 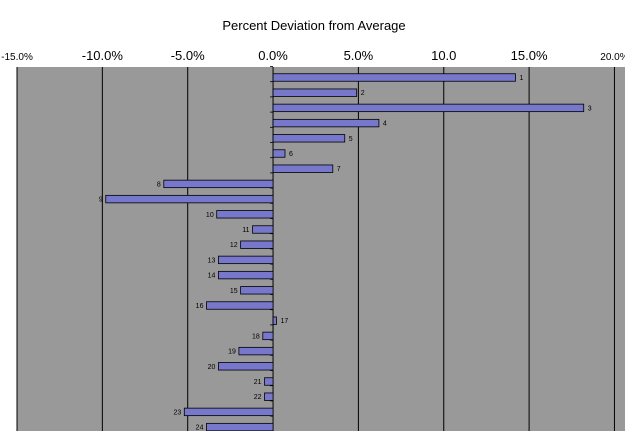 I want to click on bar-label: 14, so click(x=212, y=276).